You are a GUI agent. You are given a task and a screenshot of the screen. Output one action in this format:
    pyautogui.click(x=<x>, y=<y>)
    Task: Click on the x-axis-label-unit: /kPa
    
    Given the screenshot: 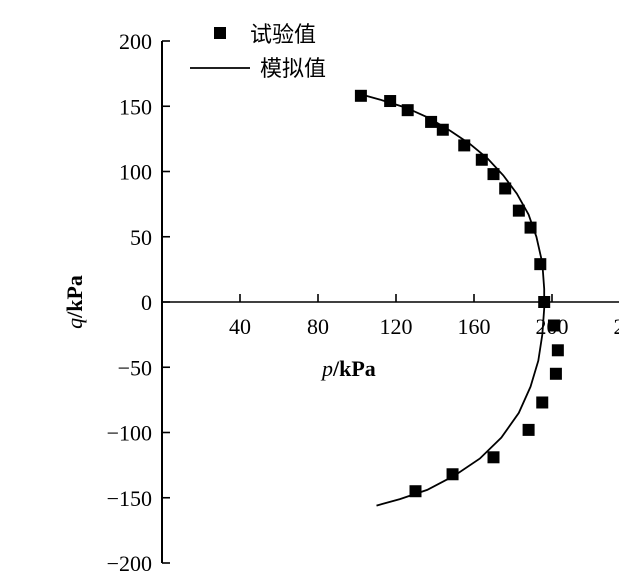 What is the action you would take?
    pyautogui.click(x=354, y=368)
    